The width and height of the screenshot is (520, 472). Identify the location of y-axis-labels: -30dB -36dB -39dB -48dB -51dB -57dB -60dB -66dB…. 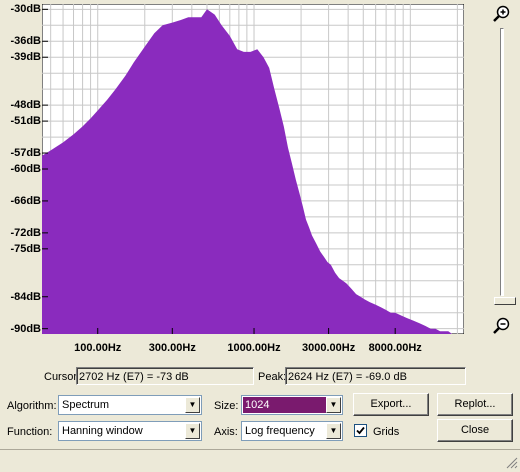
(20, 170).